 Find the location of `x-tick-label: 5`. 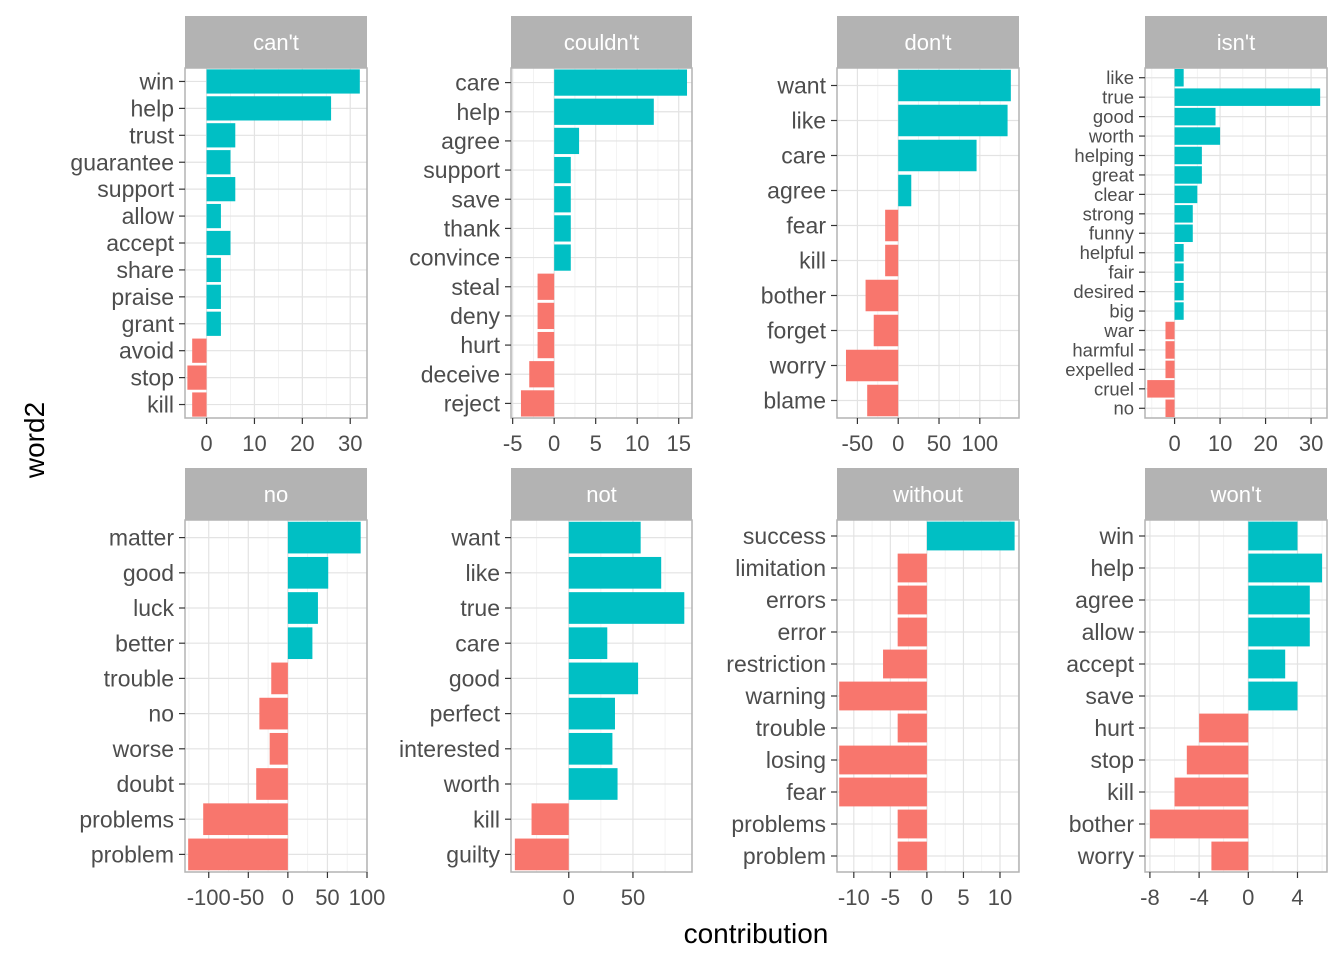

x-tick-label: 5 is located at coordinates (963, 897).